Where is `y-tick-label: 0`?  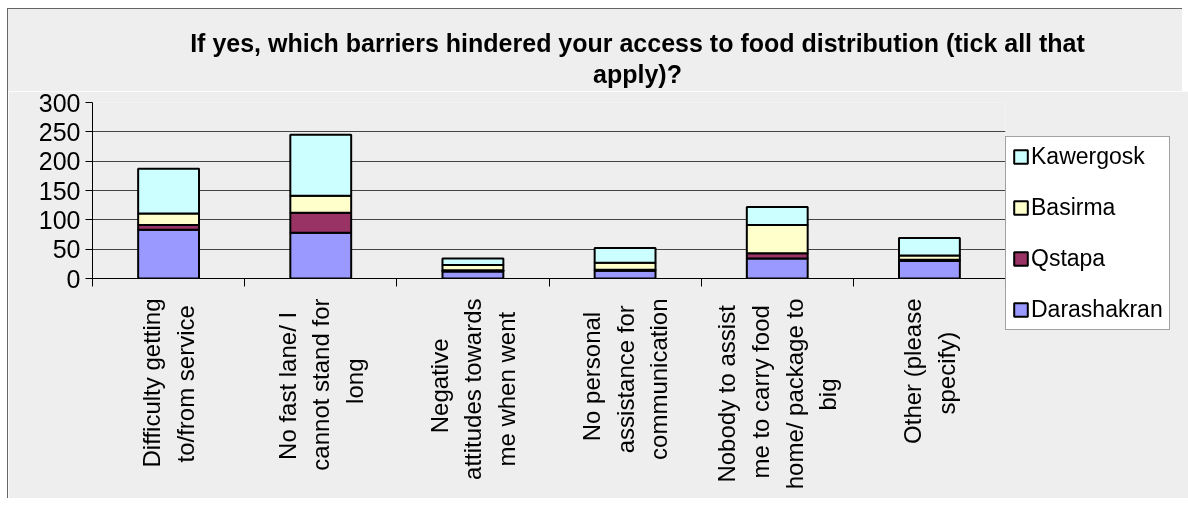
y-tick-label: 0 is located at coordinates (73, 278).